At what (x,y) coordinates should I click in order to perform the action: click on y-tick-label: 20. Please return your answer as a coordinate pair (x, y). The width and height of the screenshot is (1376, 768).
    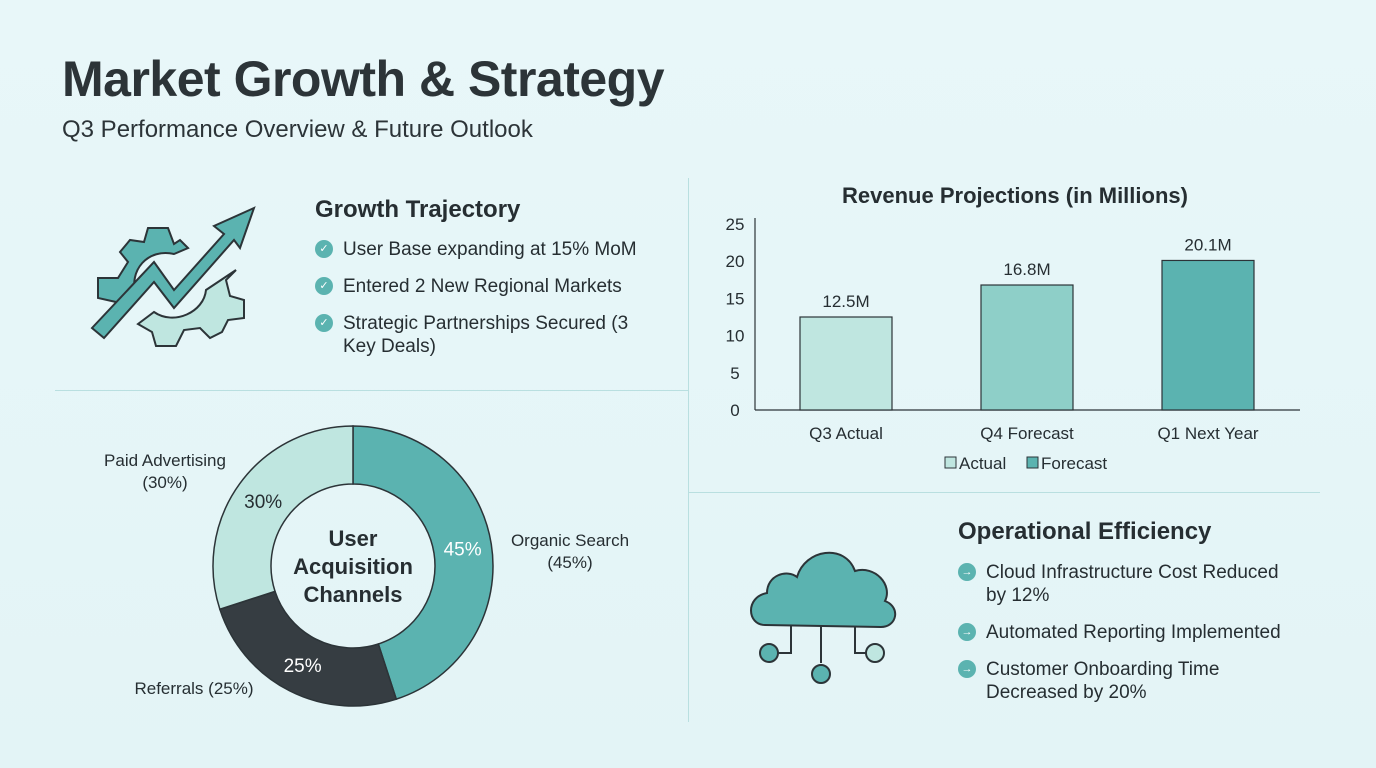
    Looking at the image, I should click on (735, 261).